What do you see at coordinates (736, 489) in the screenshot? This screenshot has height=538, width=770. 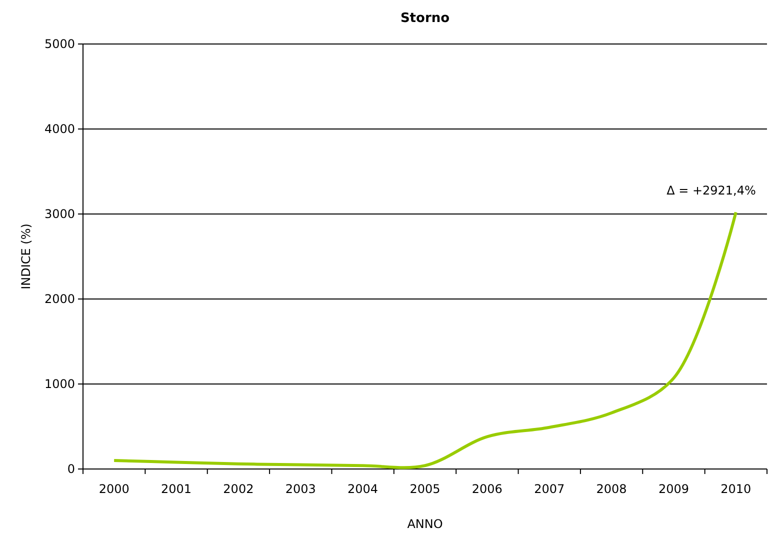 I see `x-tick-label: 2010` at bounding box center [736, 489].